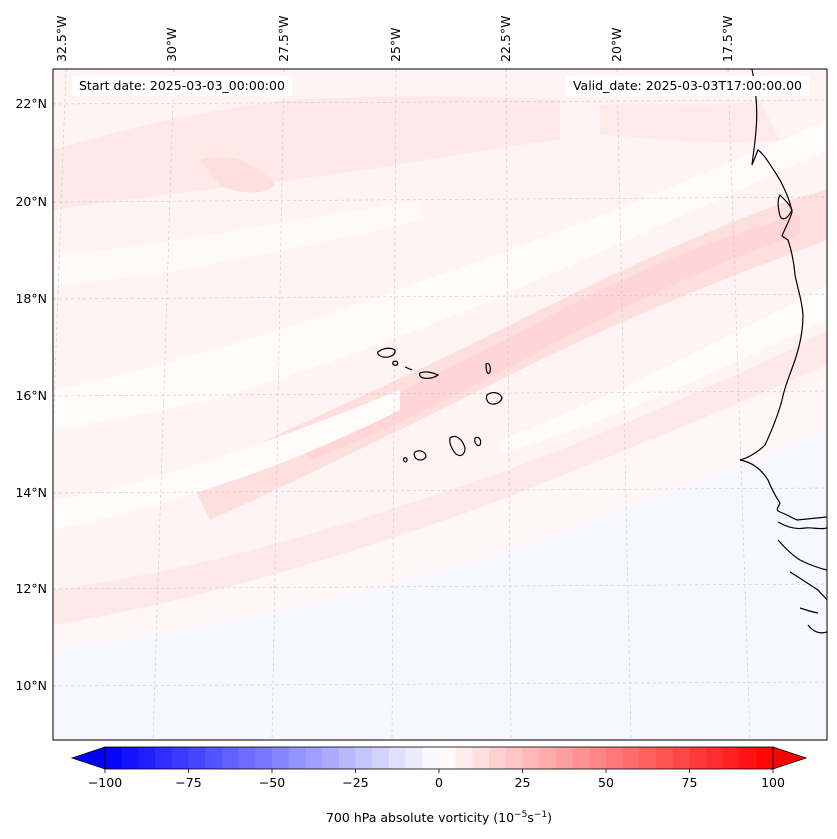 The height and width of the screenshot is (839, 837). What do you see at coordinates (283, 39) in the screenshot?
I see `lon-label-27.5w: 27.5°W` at bounding box center [283, 39].